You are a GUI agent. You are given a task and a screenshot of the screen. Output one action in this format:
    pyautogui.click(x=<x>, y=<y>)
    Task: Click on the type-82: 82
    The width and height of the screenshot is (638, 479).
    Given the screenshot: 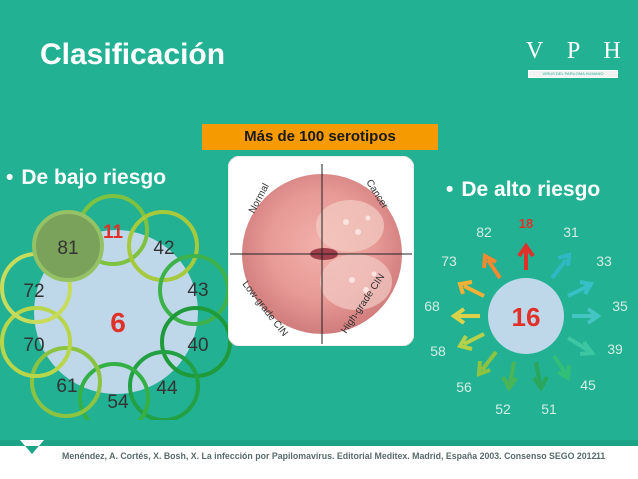 What is the action you would take?
    pyautogui.click(x=484, y=232)
    